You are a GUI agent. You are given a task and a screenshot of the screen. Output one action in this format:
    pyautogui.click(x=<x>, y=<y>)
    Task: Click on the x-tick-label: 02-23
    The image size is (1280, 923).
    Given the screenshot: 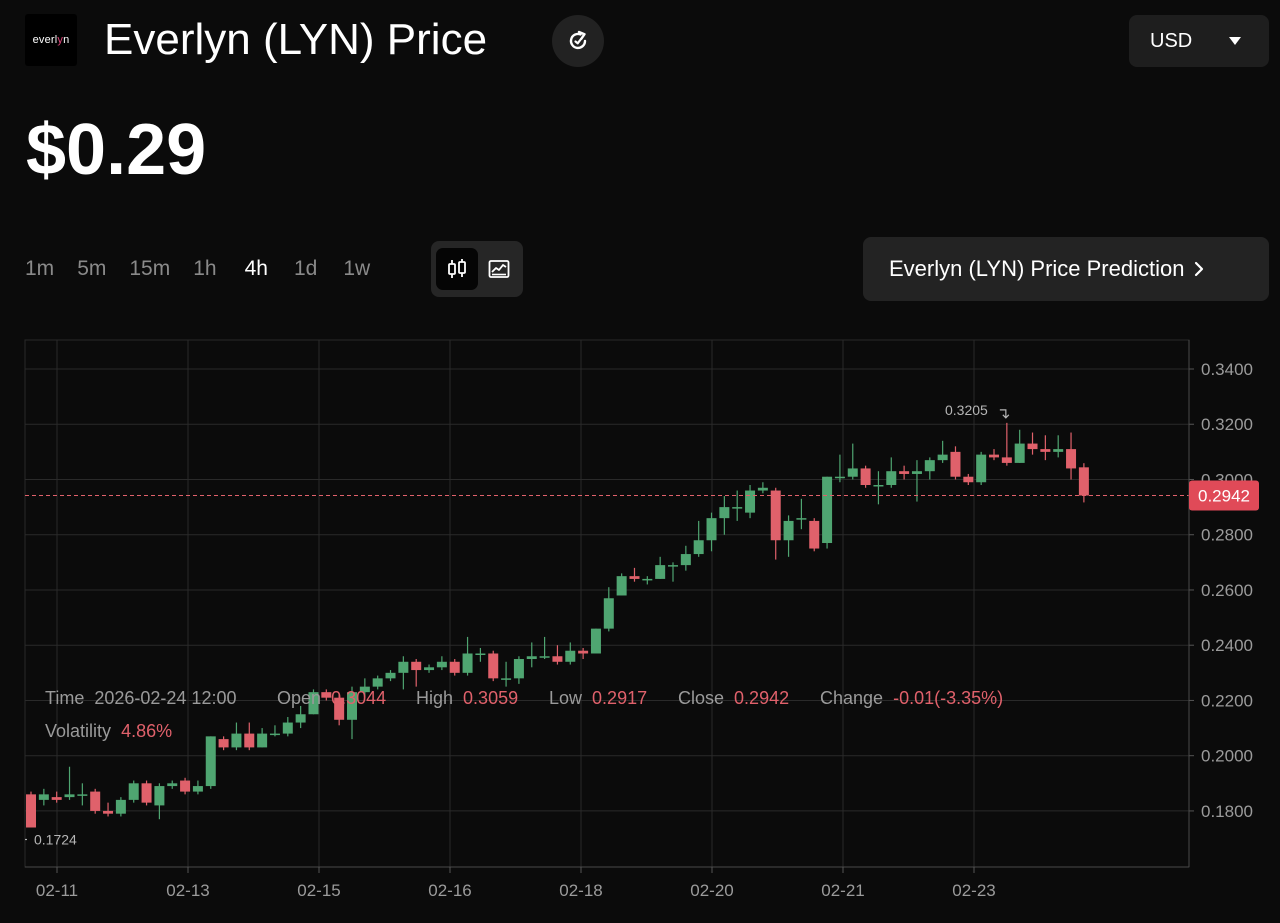 What is the action you would take?
    pyautogui.click(x=973, y=890)
    